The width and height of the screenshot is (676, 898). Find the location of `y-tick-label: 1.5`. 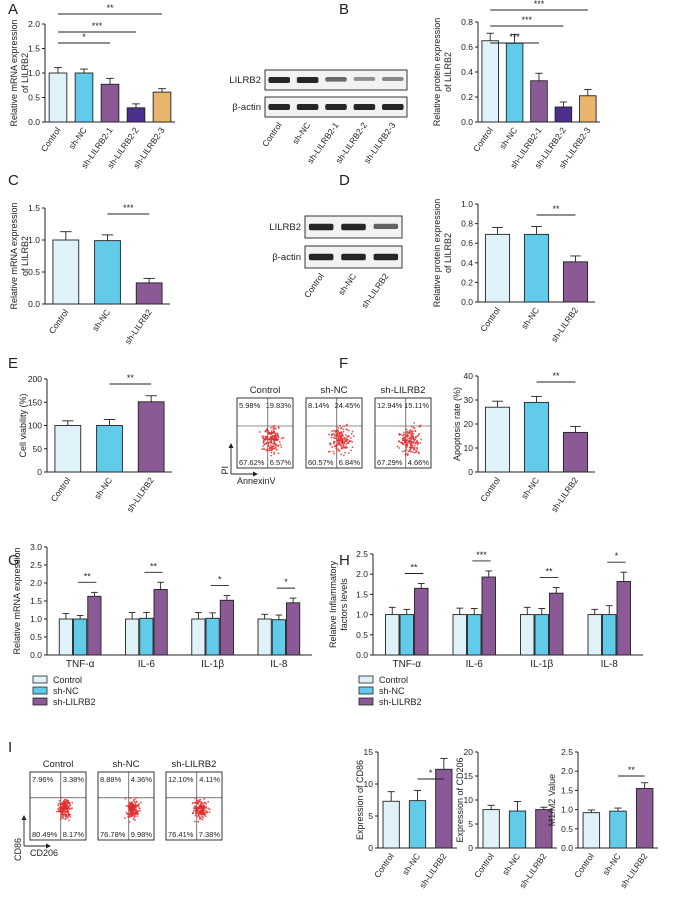

y-tick-label: 1.5 is located at coordinates (567, 790).